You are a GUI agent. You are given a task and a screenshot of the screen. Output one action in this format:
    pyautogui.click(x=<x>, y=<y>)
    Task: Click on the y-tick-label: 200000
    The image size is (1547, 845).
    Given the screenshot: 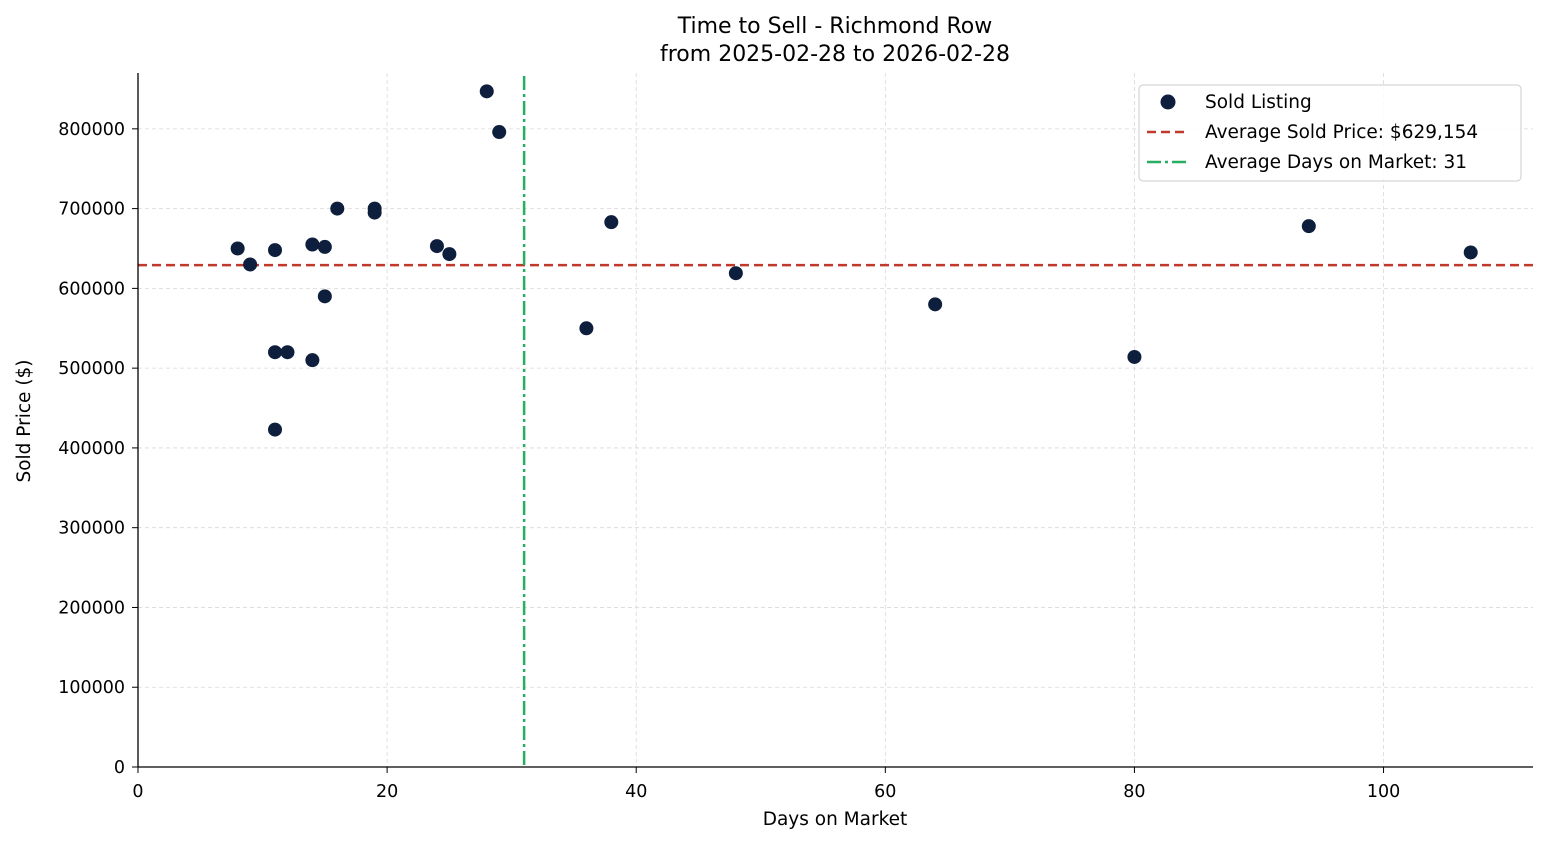 What is the action you would take?
    pyautogui.click(x=91, y=608)
    